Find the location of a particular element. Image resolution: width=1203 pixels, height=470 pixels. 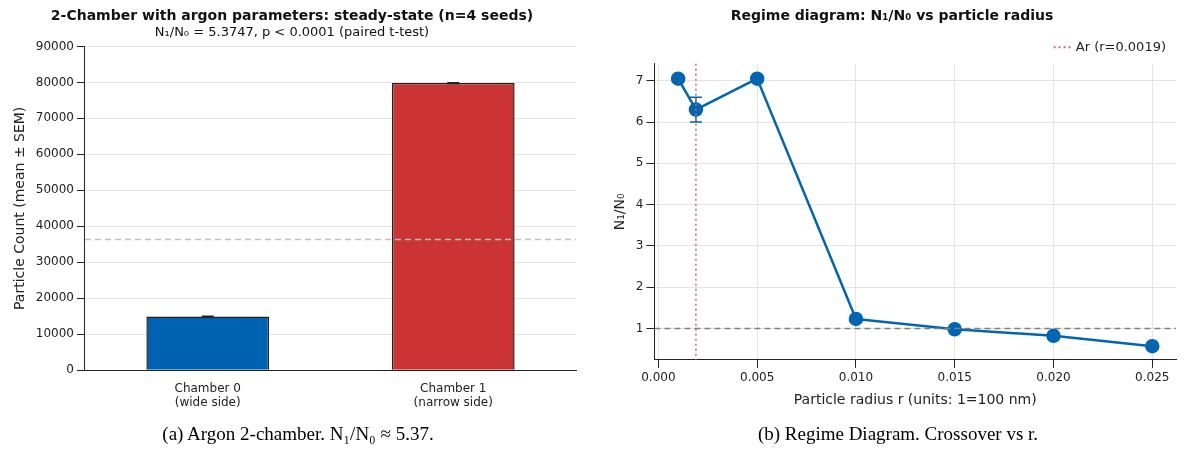

y-tick-label: 10000 is located at coordinates (54, 333).